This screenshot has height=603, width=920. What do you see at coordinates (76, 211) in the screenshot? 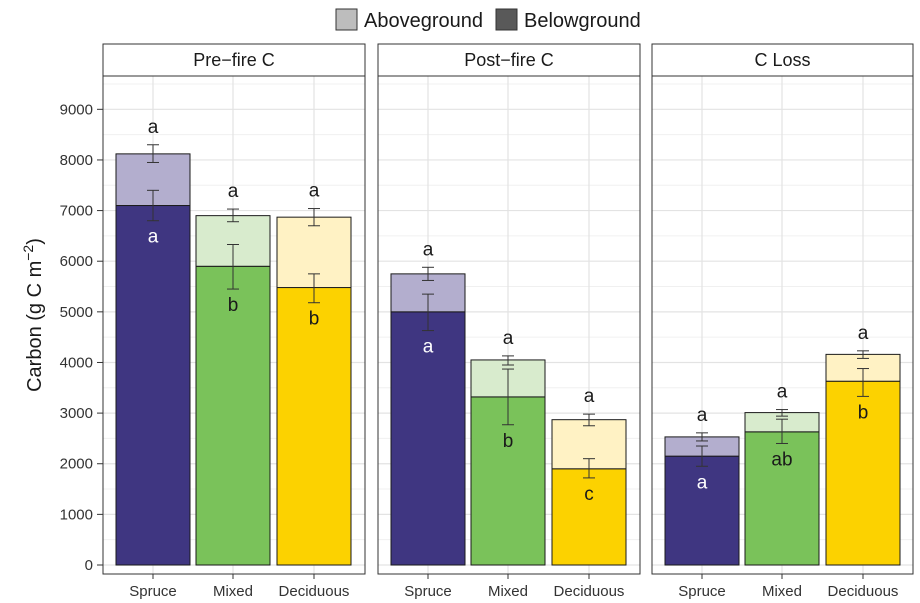
I see `y-tick-label: 7000` at bounding box center [76, 211].